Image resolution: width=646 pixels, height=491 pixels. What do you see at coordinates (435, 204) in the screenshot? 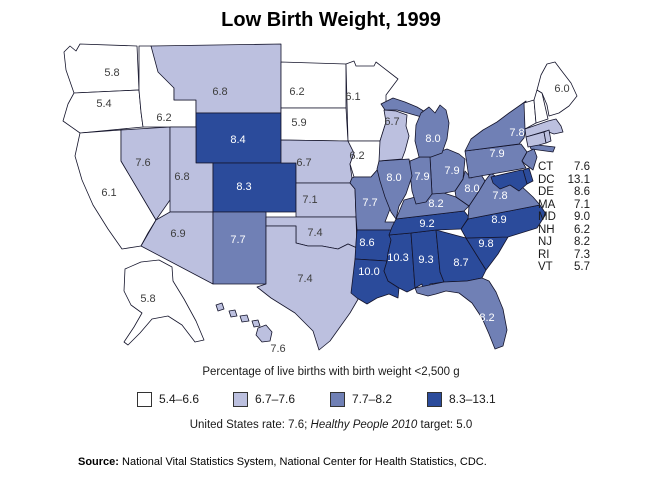
I see `state-value-ky: 8.2` at bounding box center [435, 204].